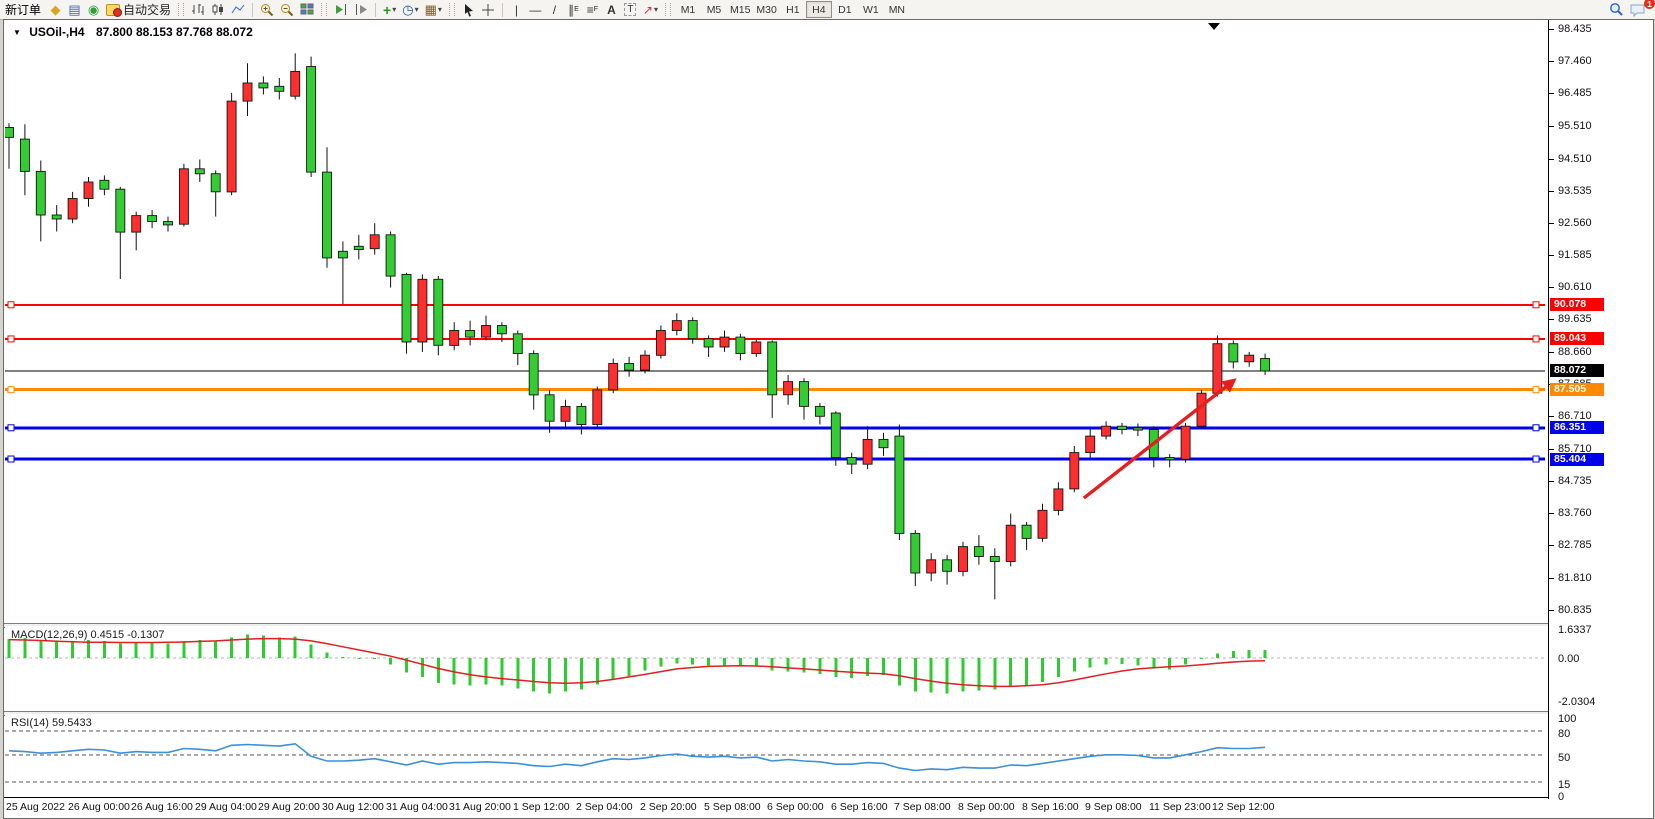  I want to click on timeframe-m15: M15, so click(740, 9).